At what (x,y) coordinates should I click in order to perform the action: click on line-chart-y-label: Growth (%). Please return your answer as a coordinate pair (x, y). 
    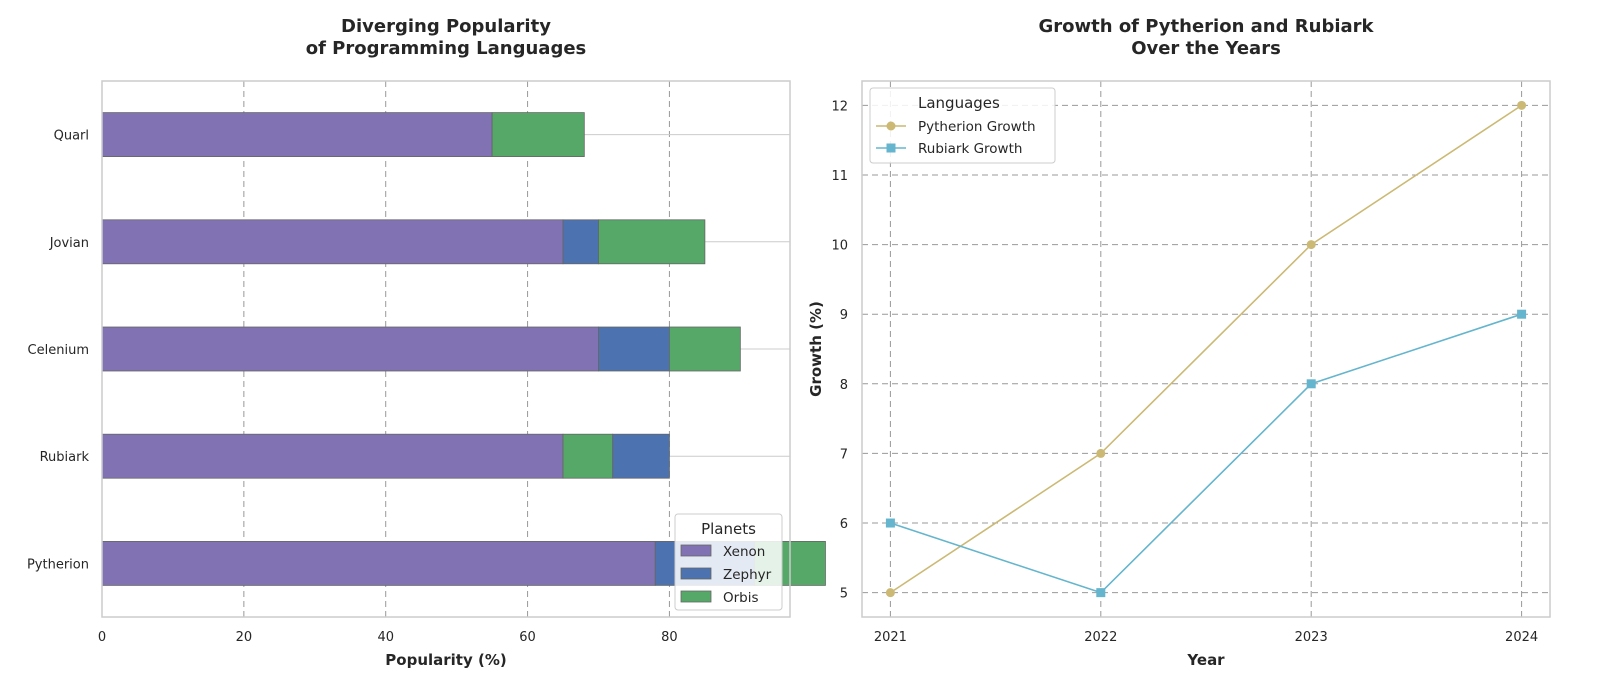
    Looking at the image, I should click on (816, 349).